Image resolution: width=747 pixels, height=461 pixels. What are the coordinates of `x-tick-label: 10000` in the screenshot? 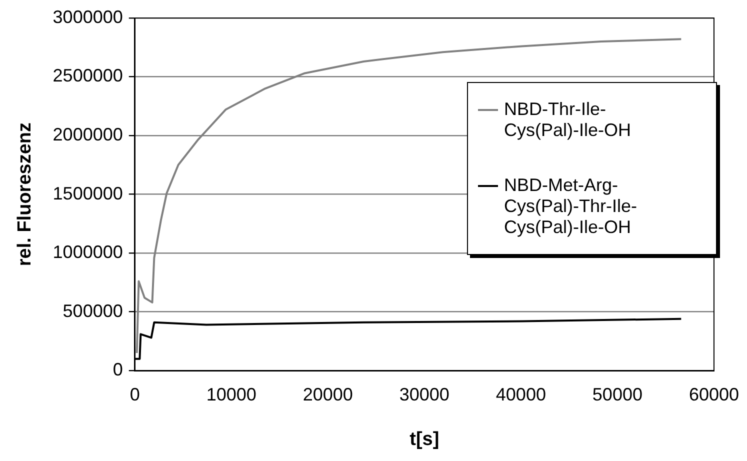 It's located at (231, 394).